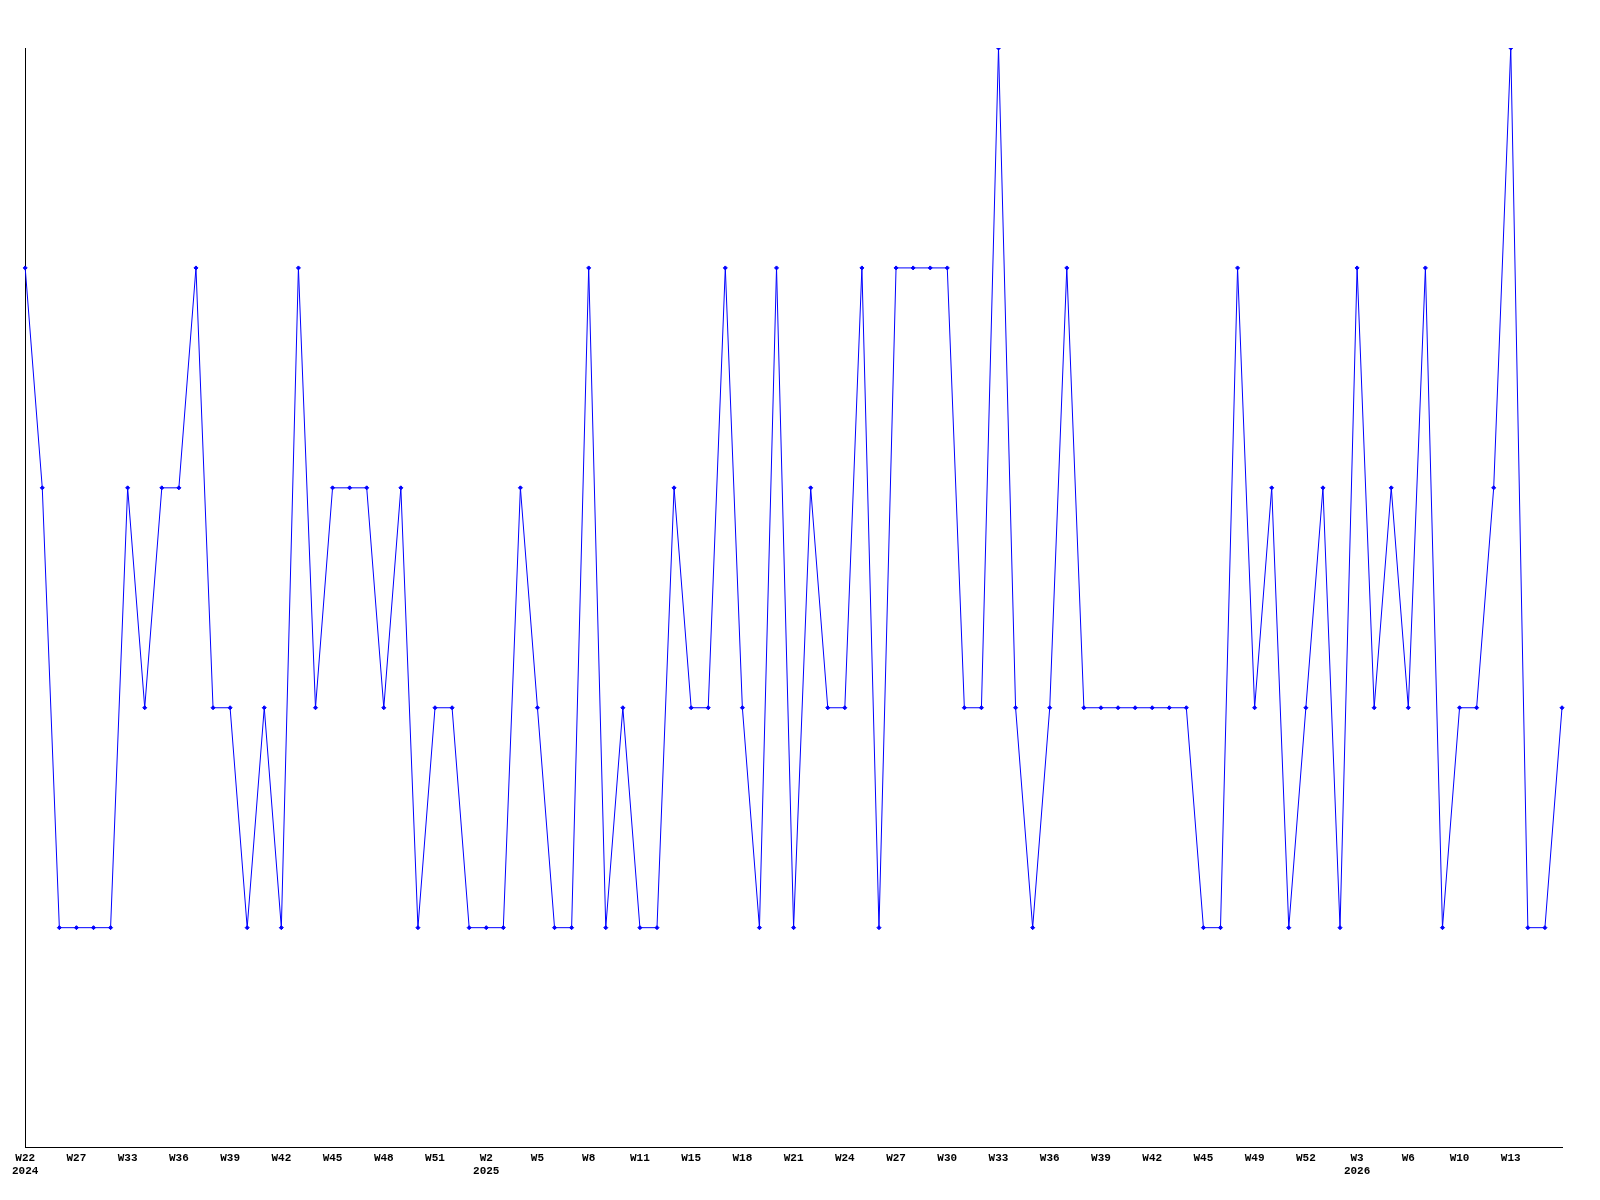  Describe the element at coordinates (1408, 1157) in the screenshot. I see `x-tick-label: W6` at that location.